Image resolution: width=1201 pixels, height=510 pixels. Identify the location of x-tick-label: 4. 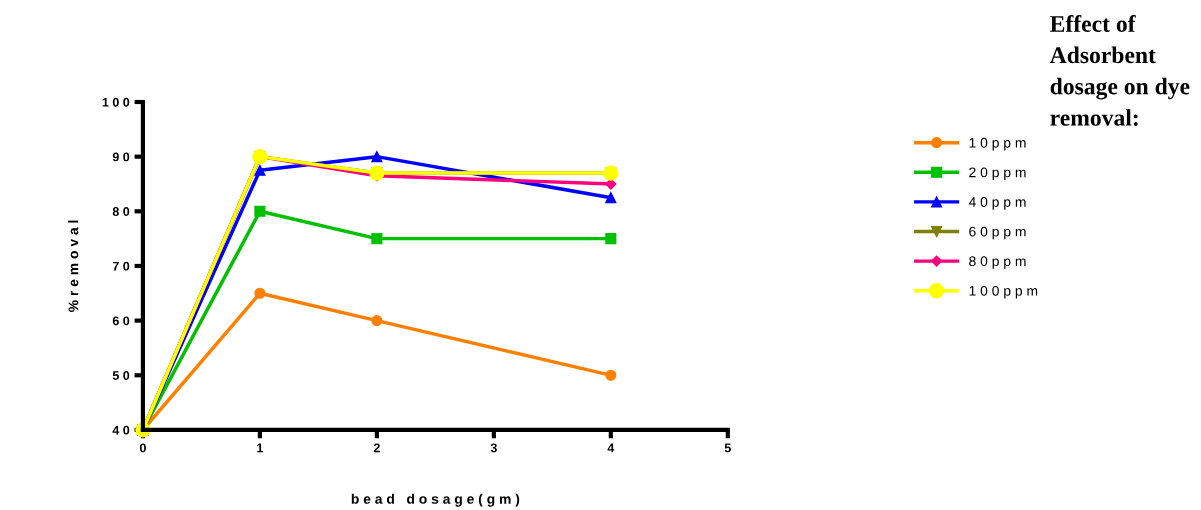
(611, 448).